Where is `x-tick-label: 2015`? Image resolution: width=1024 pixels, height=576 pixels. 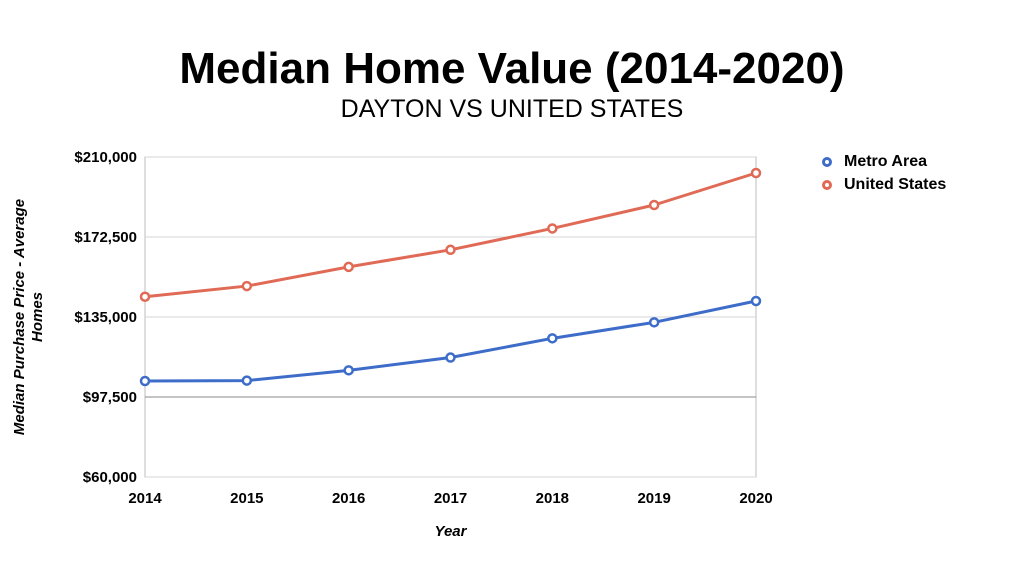
x-tick-label: 2015 is located at coordinates (246, 498).